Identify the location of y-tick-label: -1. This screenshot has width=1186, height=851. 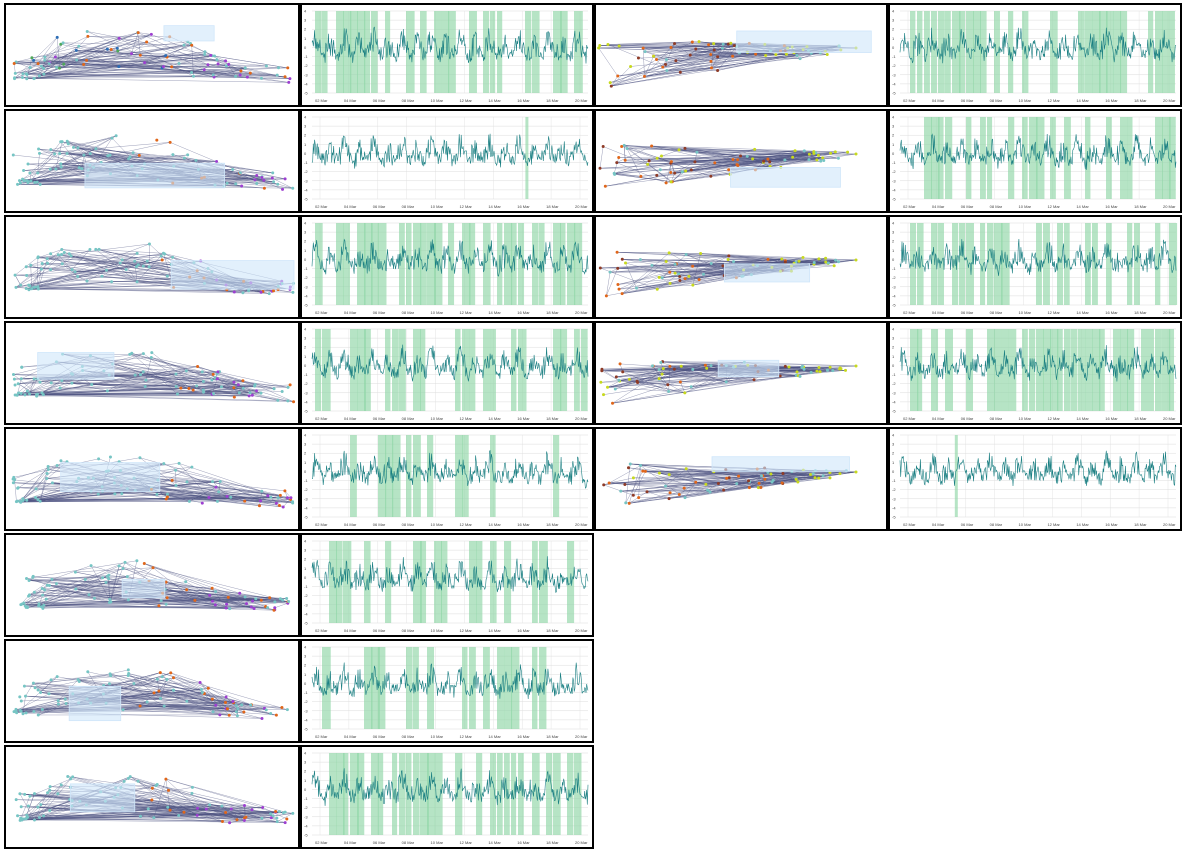
(894, 480).